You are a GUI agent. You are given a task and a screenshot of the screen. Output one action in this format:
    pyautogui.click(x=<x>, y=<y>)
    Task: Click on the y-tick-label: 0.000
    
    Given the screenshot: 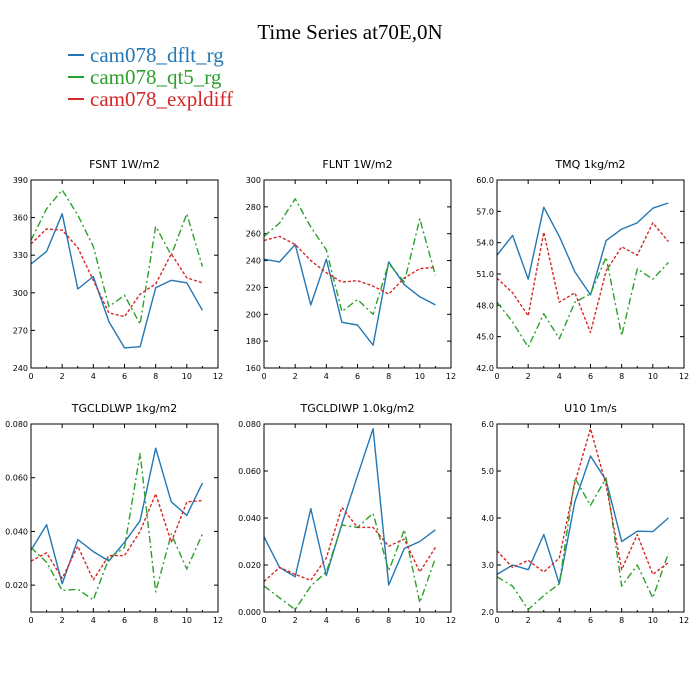 What is the action you would take?
    pyautogui.click(x=249, y=612)
    